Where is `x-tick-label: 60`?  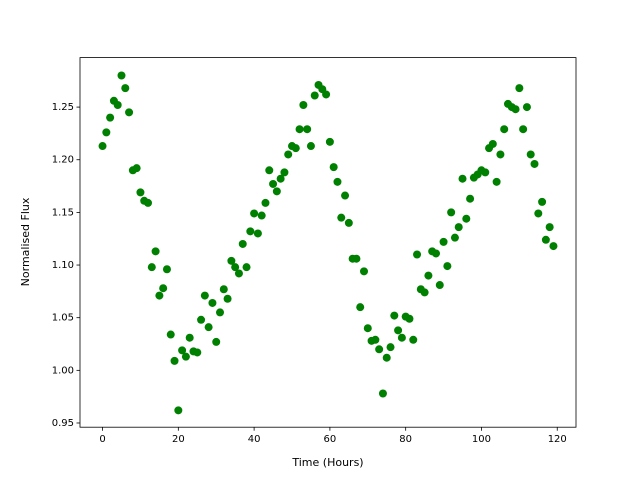
x-tick-label: 60 is located at coordinates (330, 439).